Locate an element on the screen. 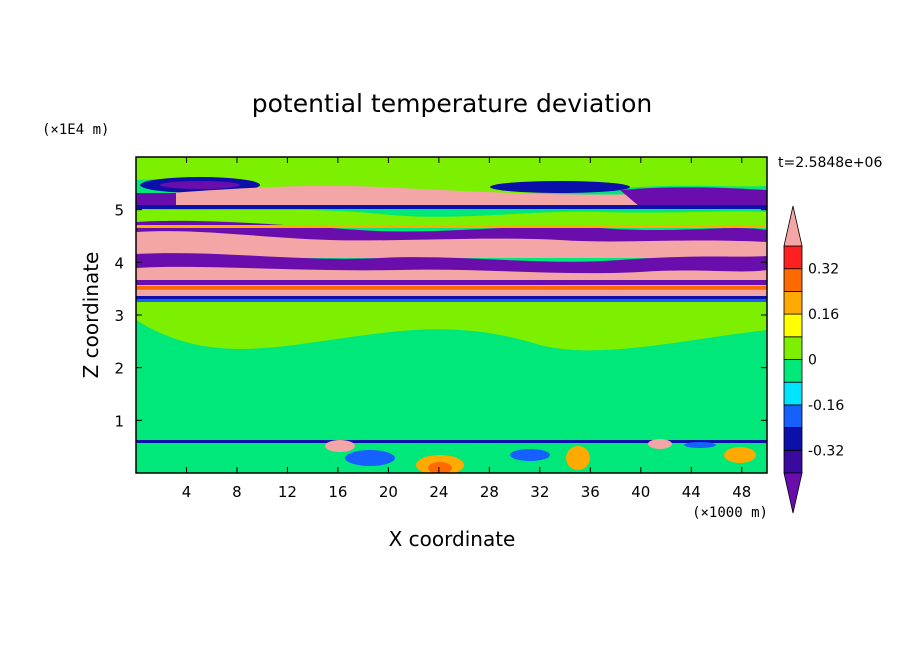 This screenshot has width=904, height=654. y-tick-label: 3 is located at coordinates (119, 316).